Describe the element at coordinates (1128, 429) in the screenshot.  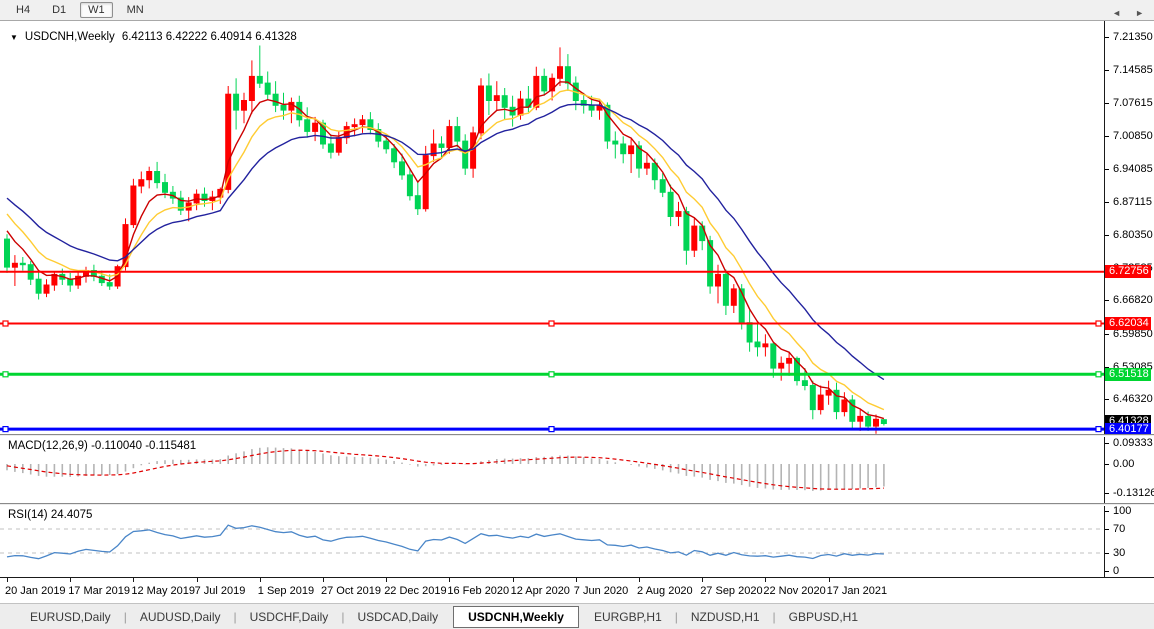
I see `level-price-badge-6.40177: 6.40177` at that location.